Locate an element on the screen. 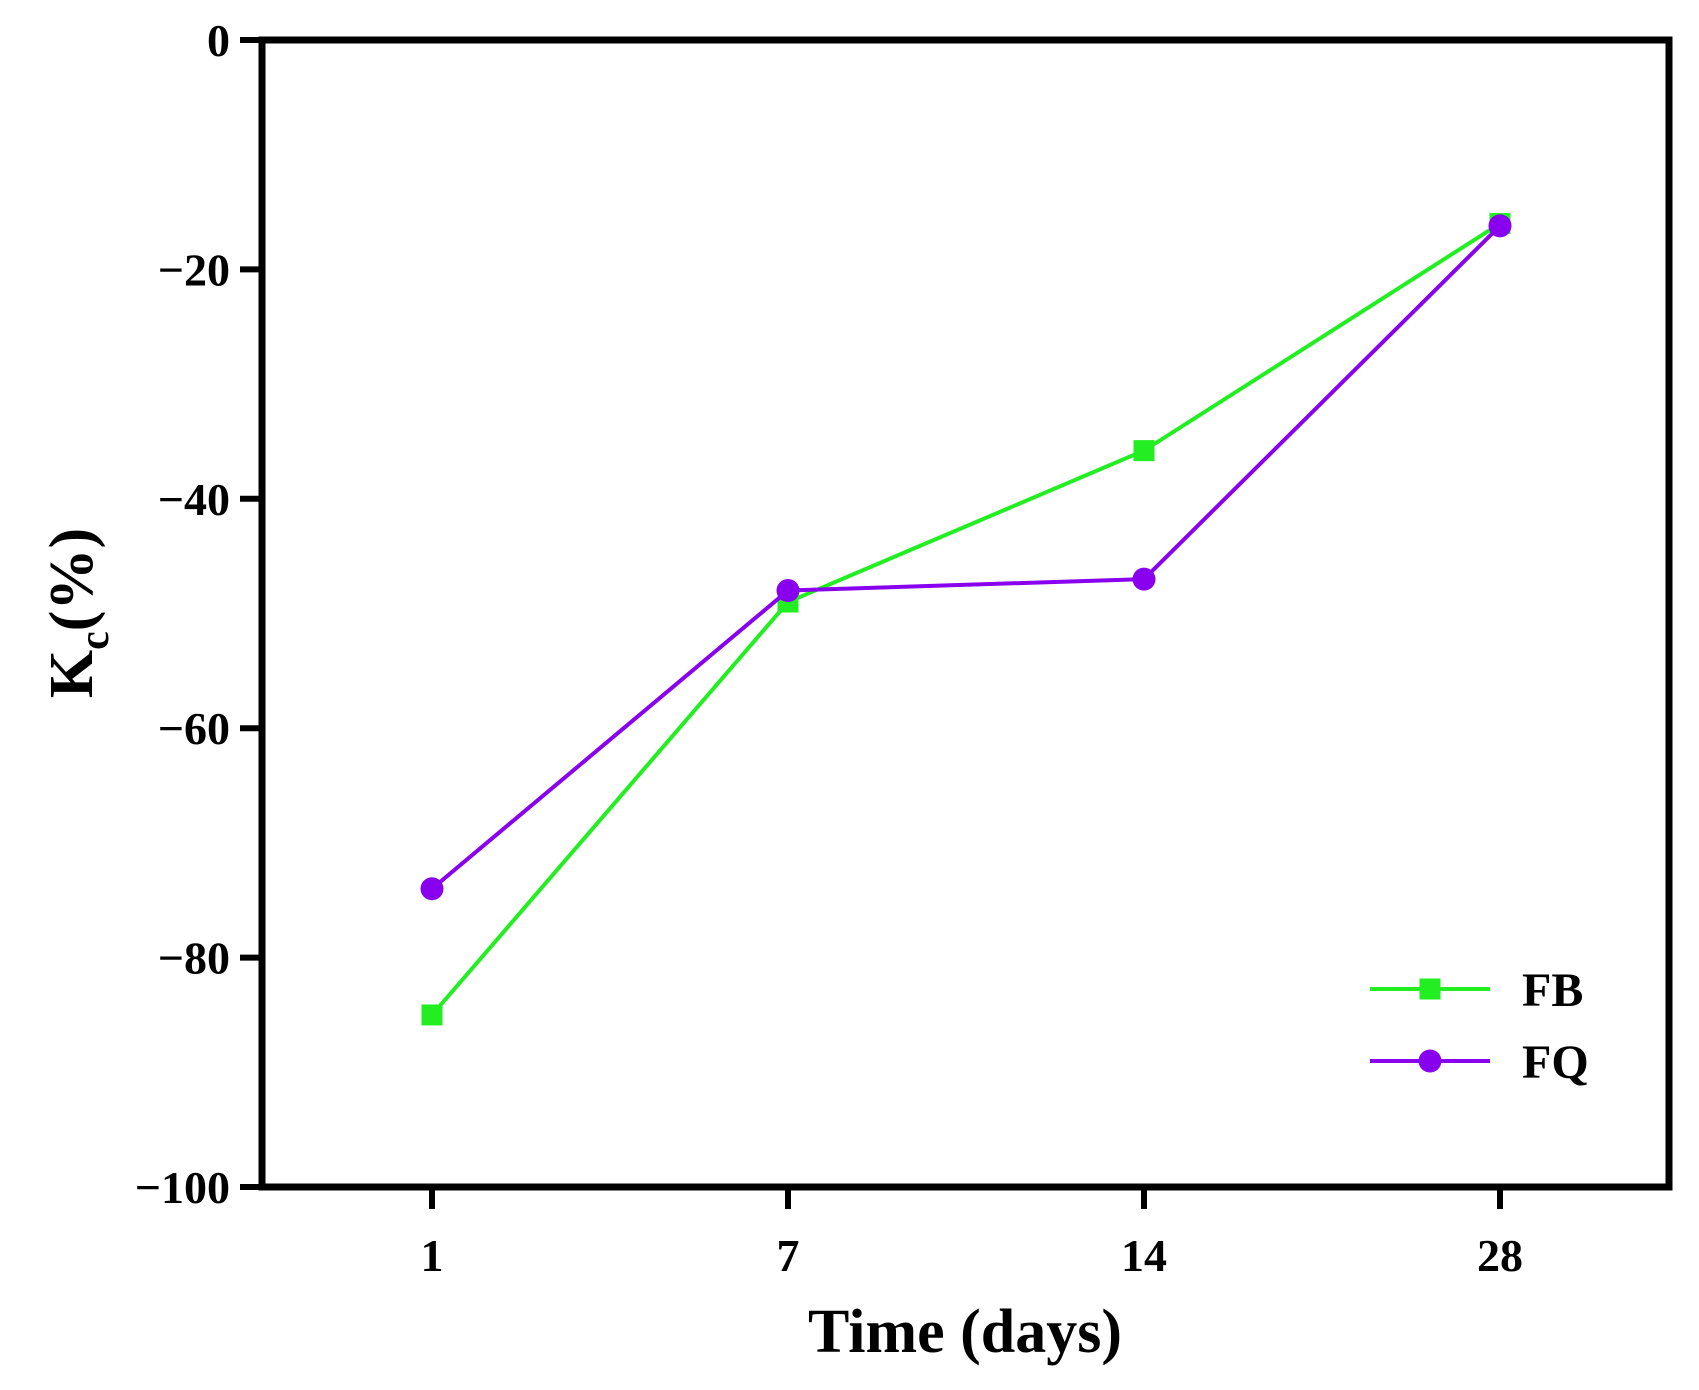 This screenshot has height=1390, width=1699. legend-label-fb: FB is located at coordinates (1552, 990).